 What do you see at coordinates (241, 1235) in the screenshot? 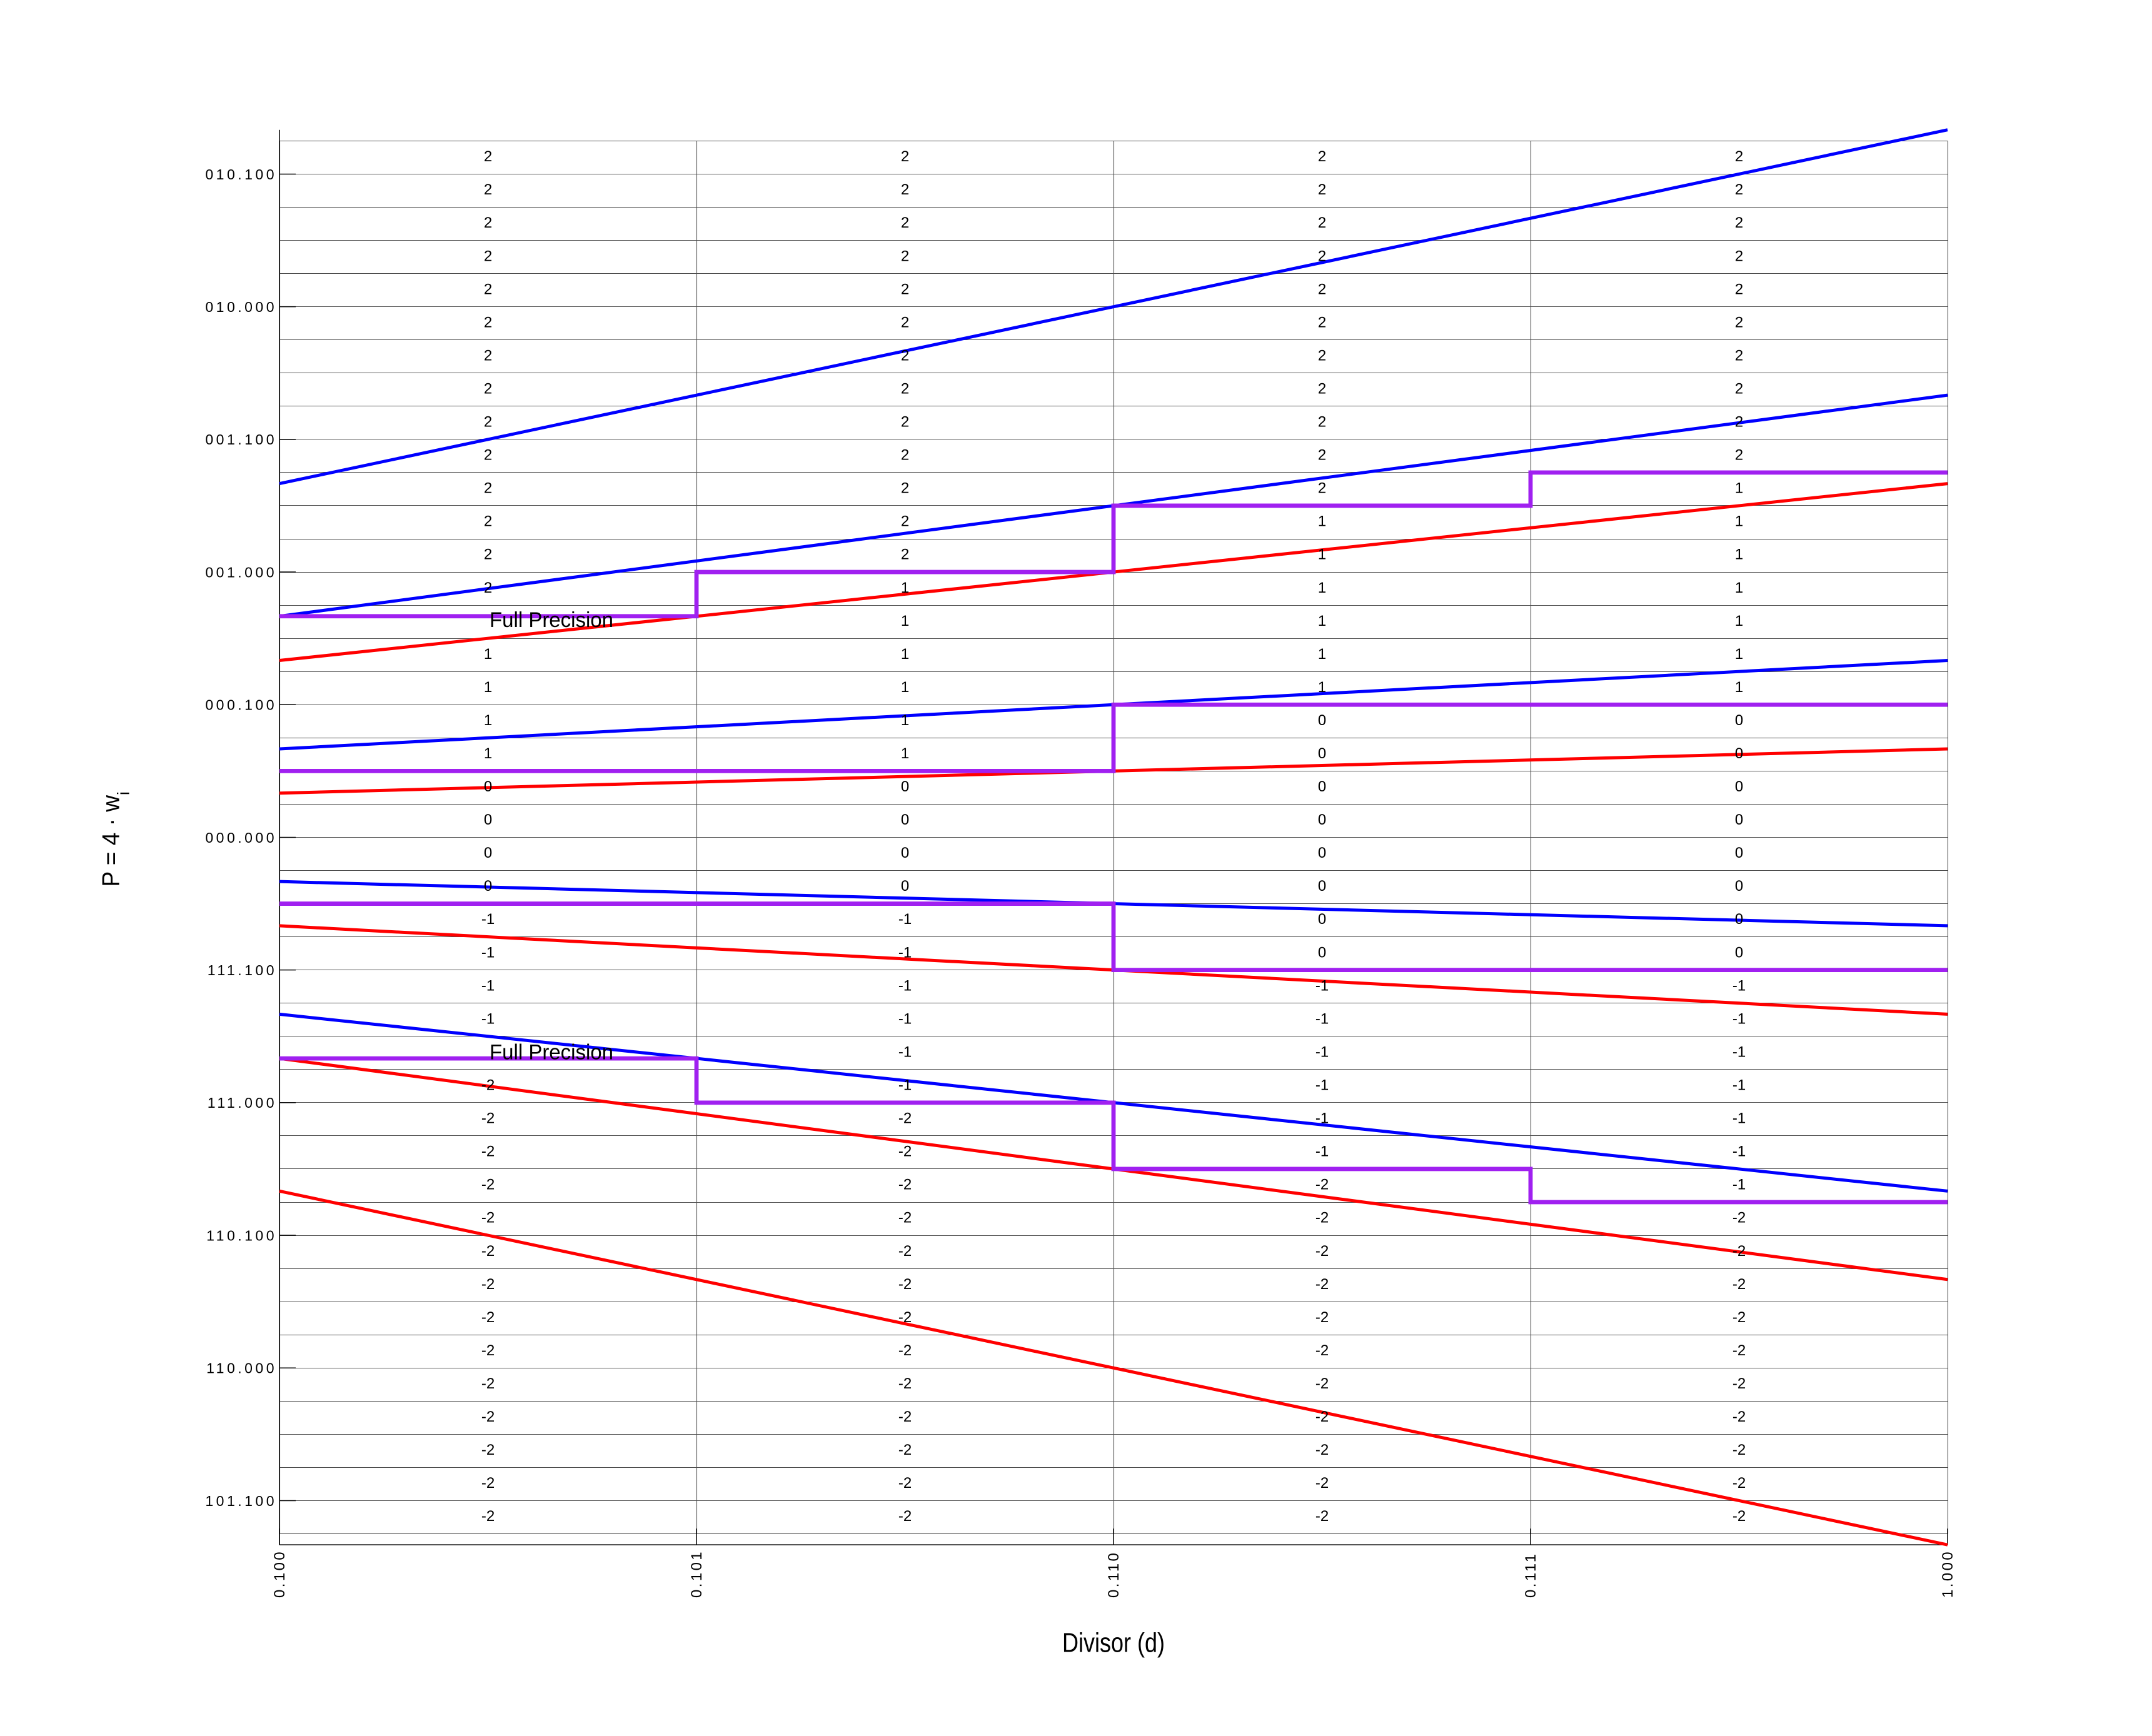
I see `svg-text: 110.100` at bounding box center [241, 1235].